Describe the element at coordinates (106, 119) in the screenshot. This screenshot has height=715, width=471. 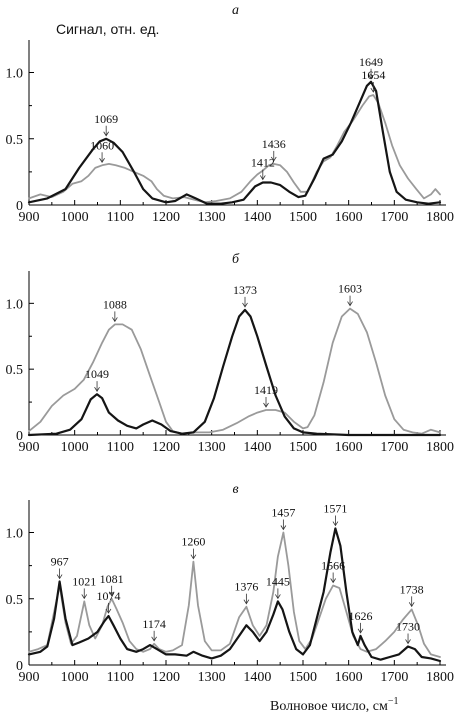
I see `annotation-label: 1069` at that location.